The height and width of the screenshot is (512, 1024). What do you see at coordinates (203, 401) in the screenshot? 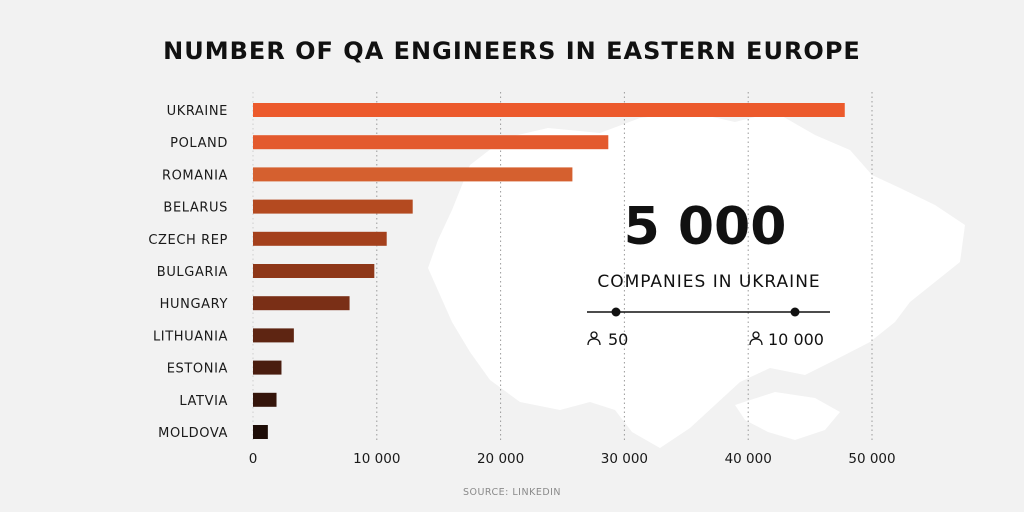
I see `category-label: LATVIA` at bounding box center [203, 401].